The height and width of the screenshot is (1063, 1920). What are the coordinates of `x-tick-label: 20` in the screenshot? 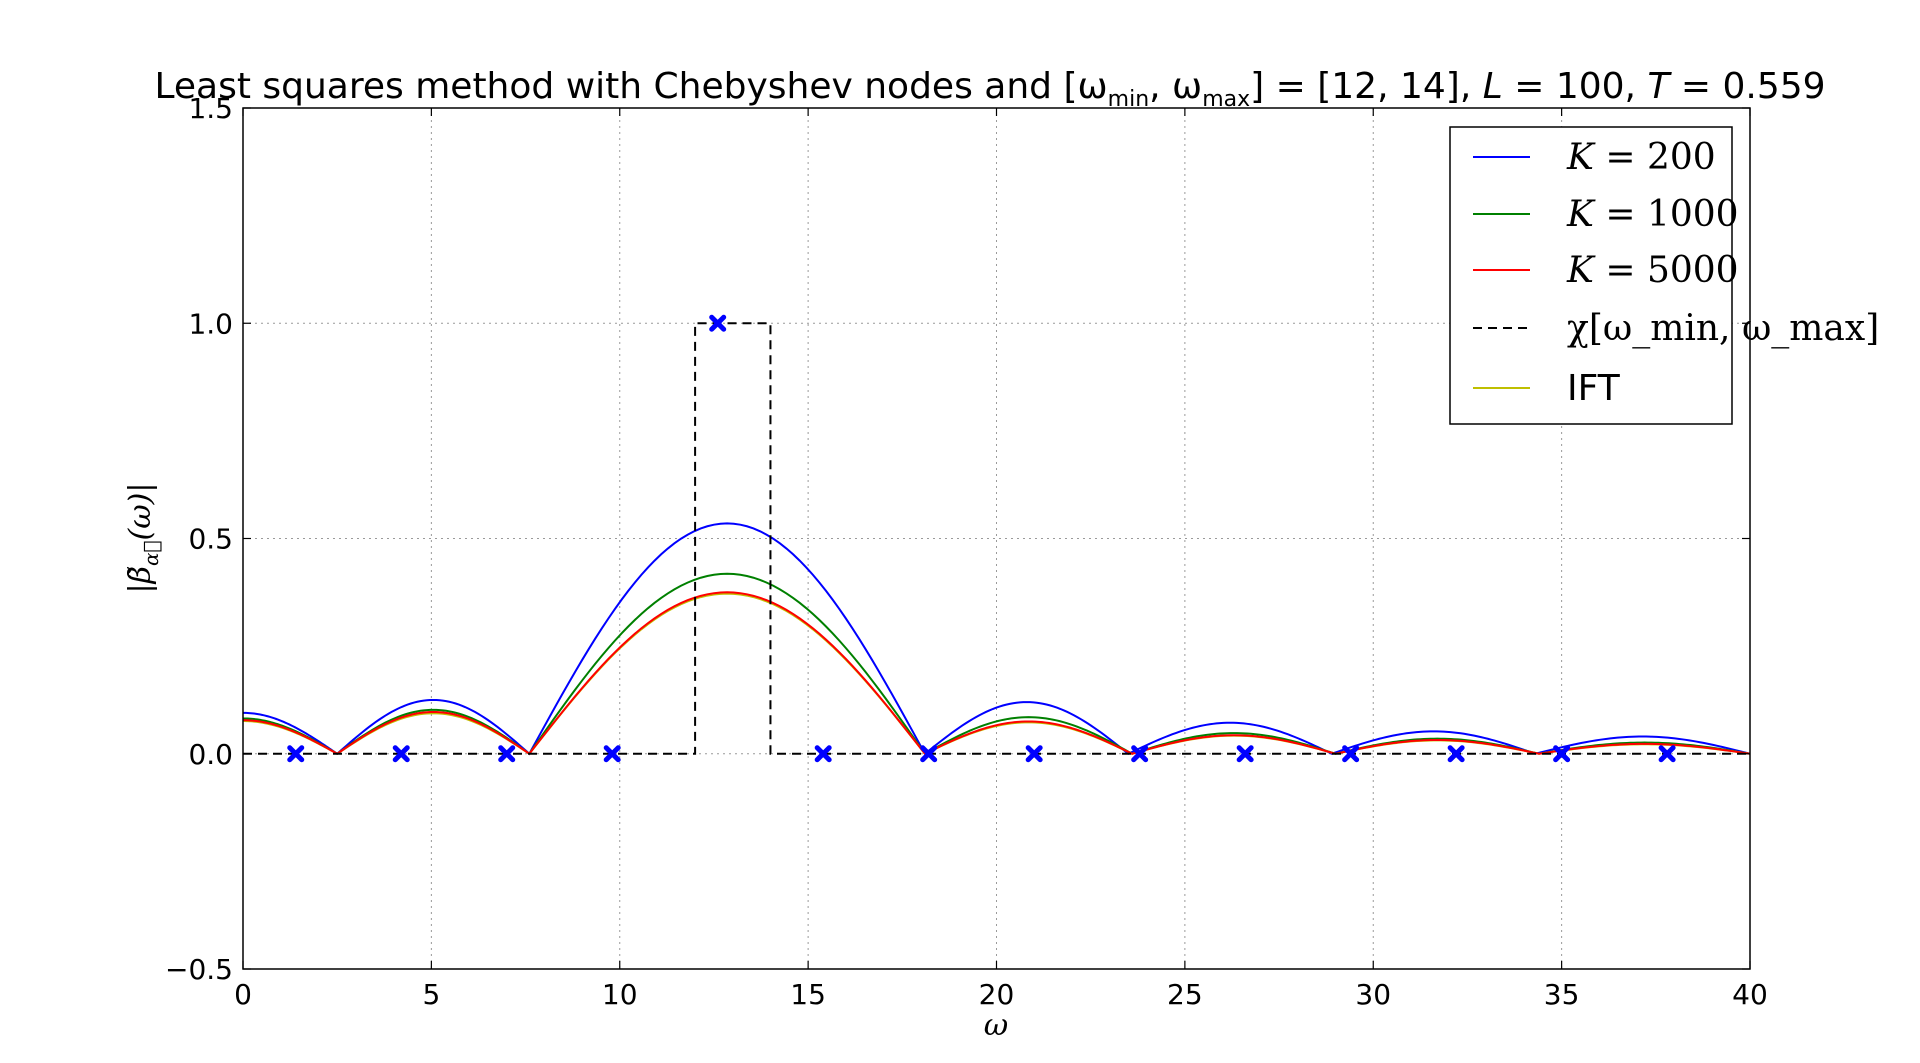 It's located at (997, 994).